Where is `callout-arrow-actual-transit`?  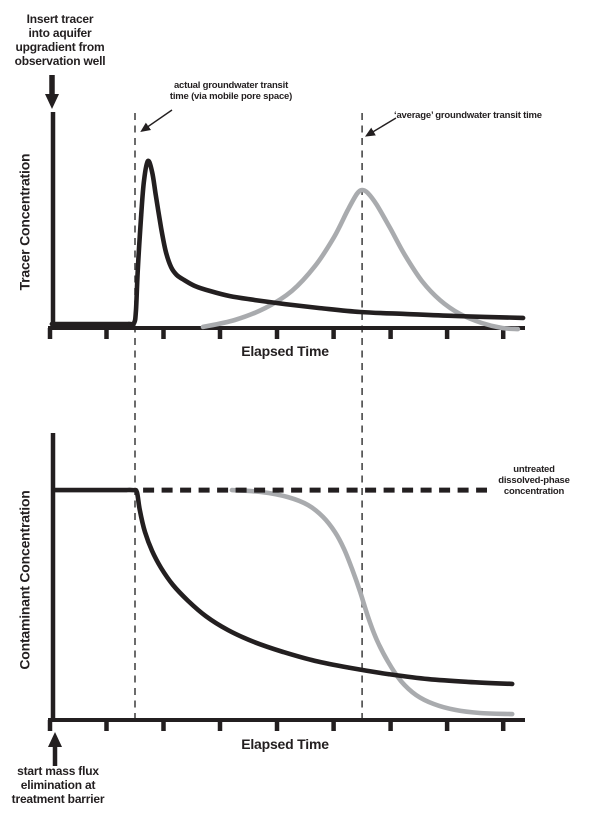 callout-arrow-actual-transit is located at coordinates (156, 120).